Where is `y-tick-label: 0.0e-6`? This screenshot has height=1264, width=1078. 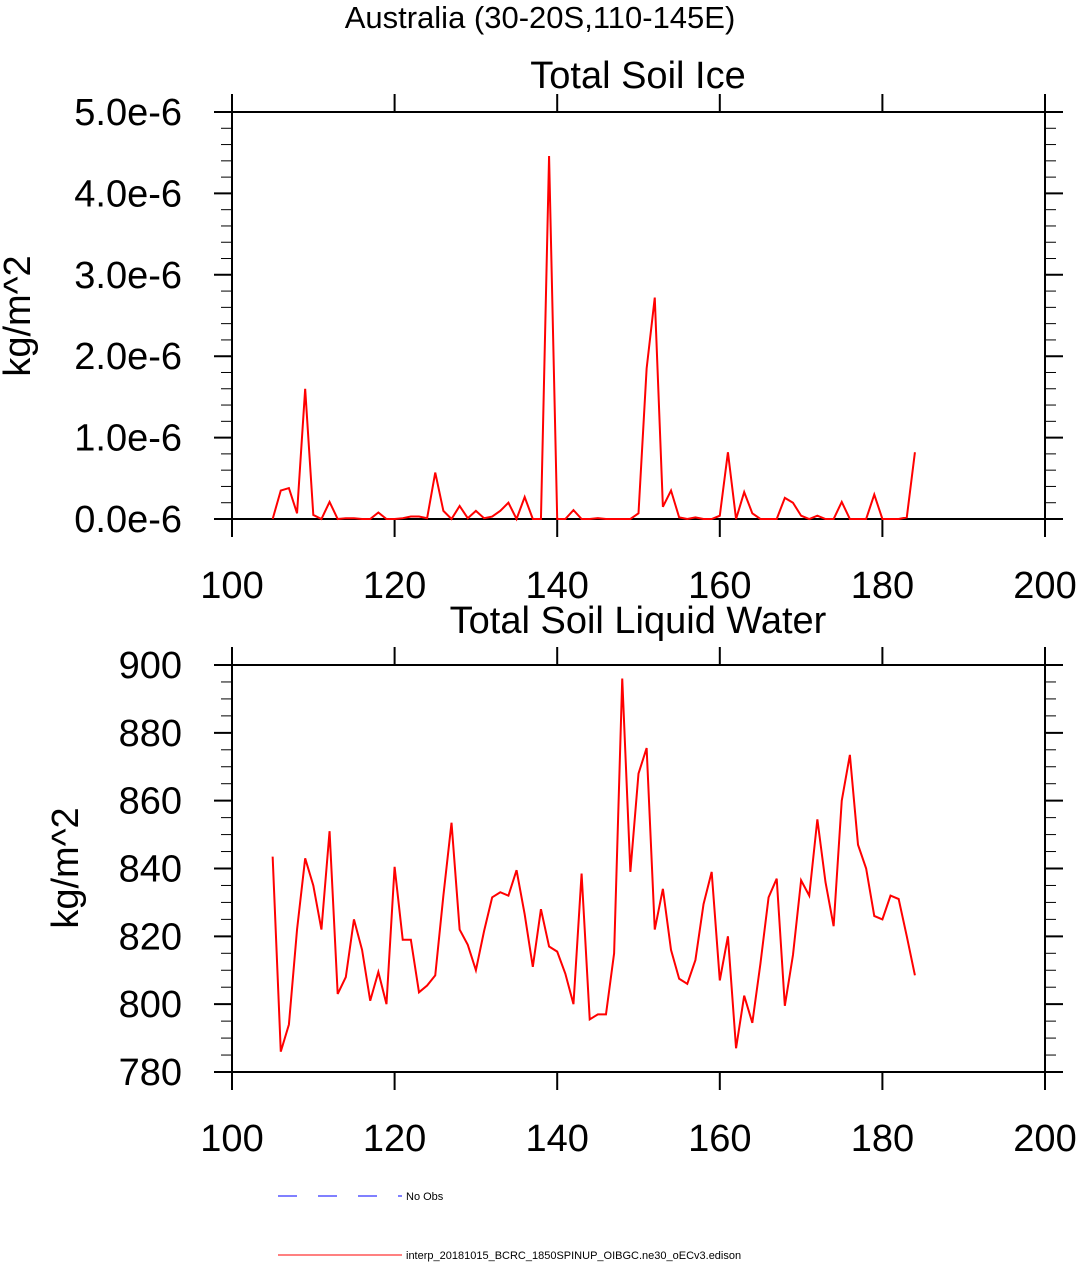
y-tick-label: 0.0e-6 is located at coordinates (128, 520).